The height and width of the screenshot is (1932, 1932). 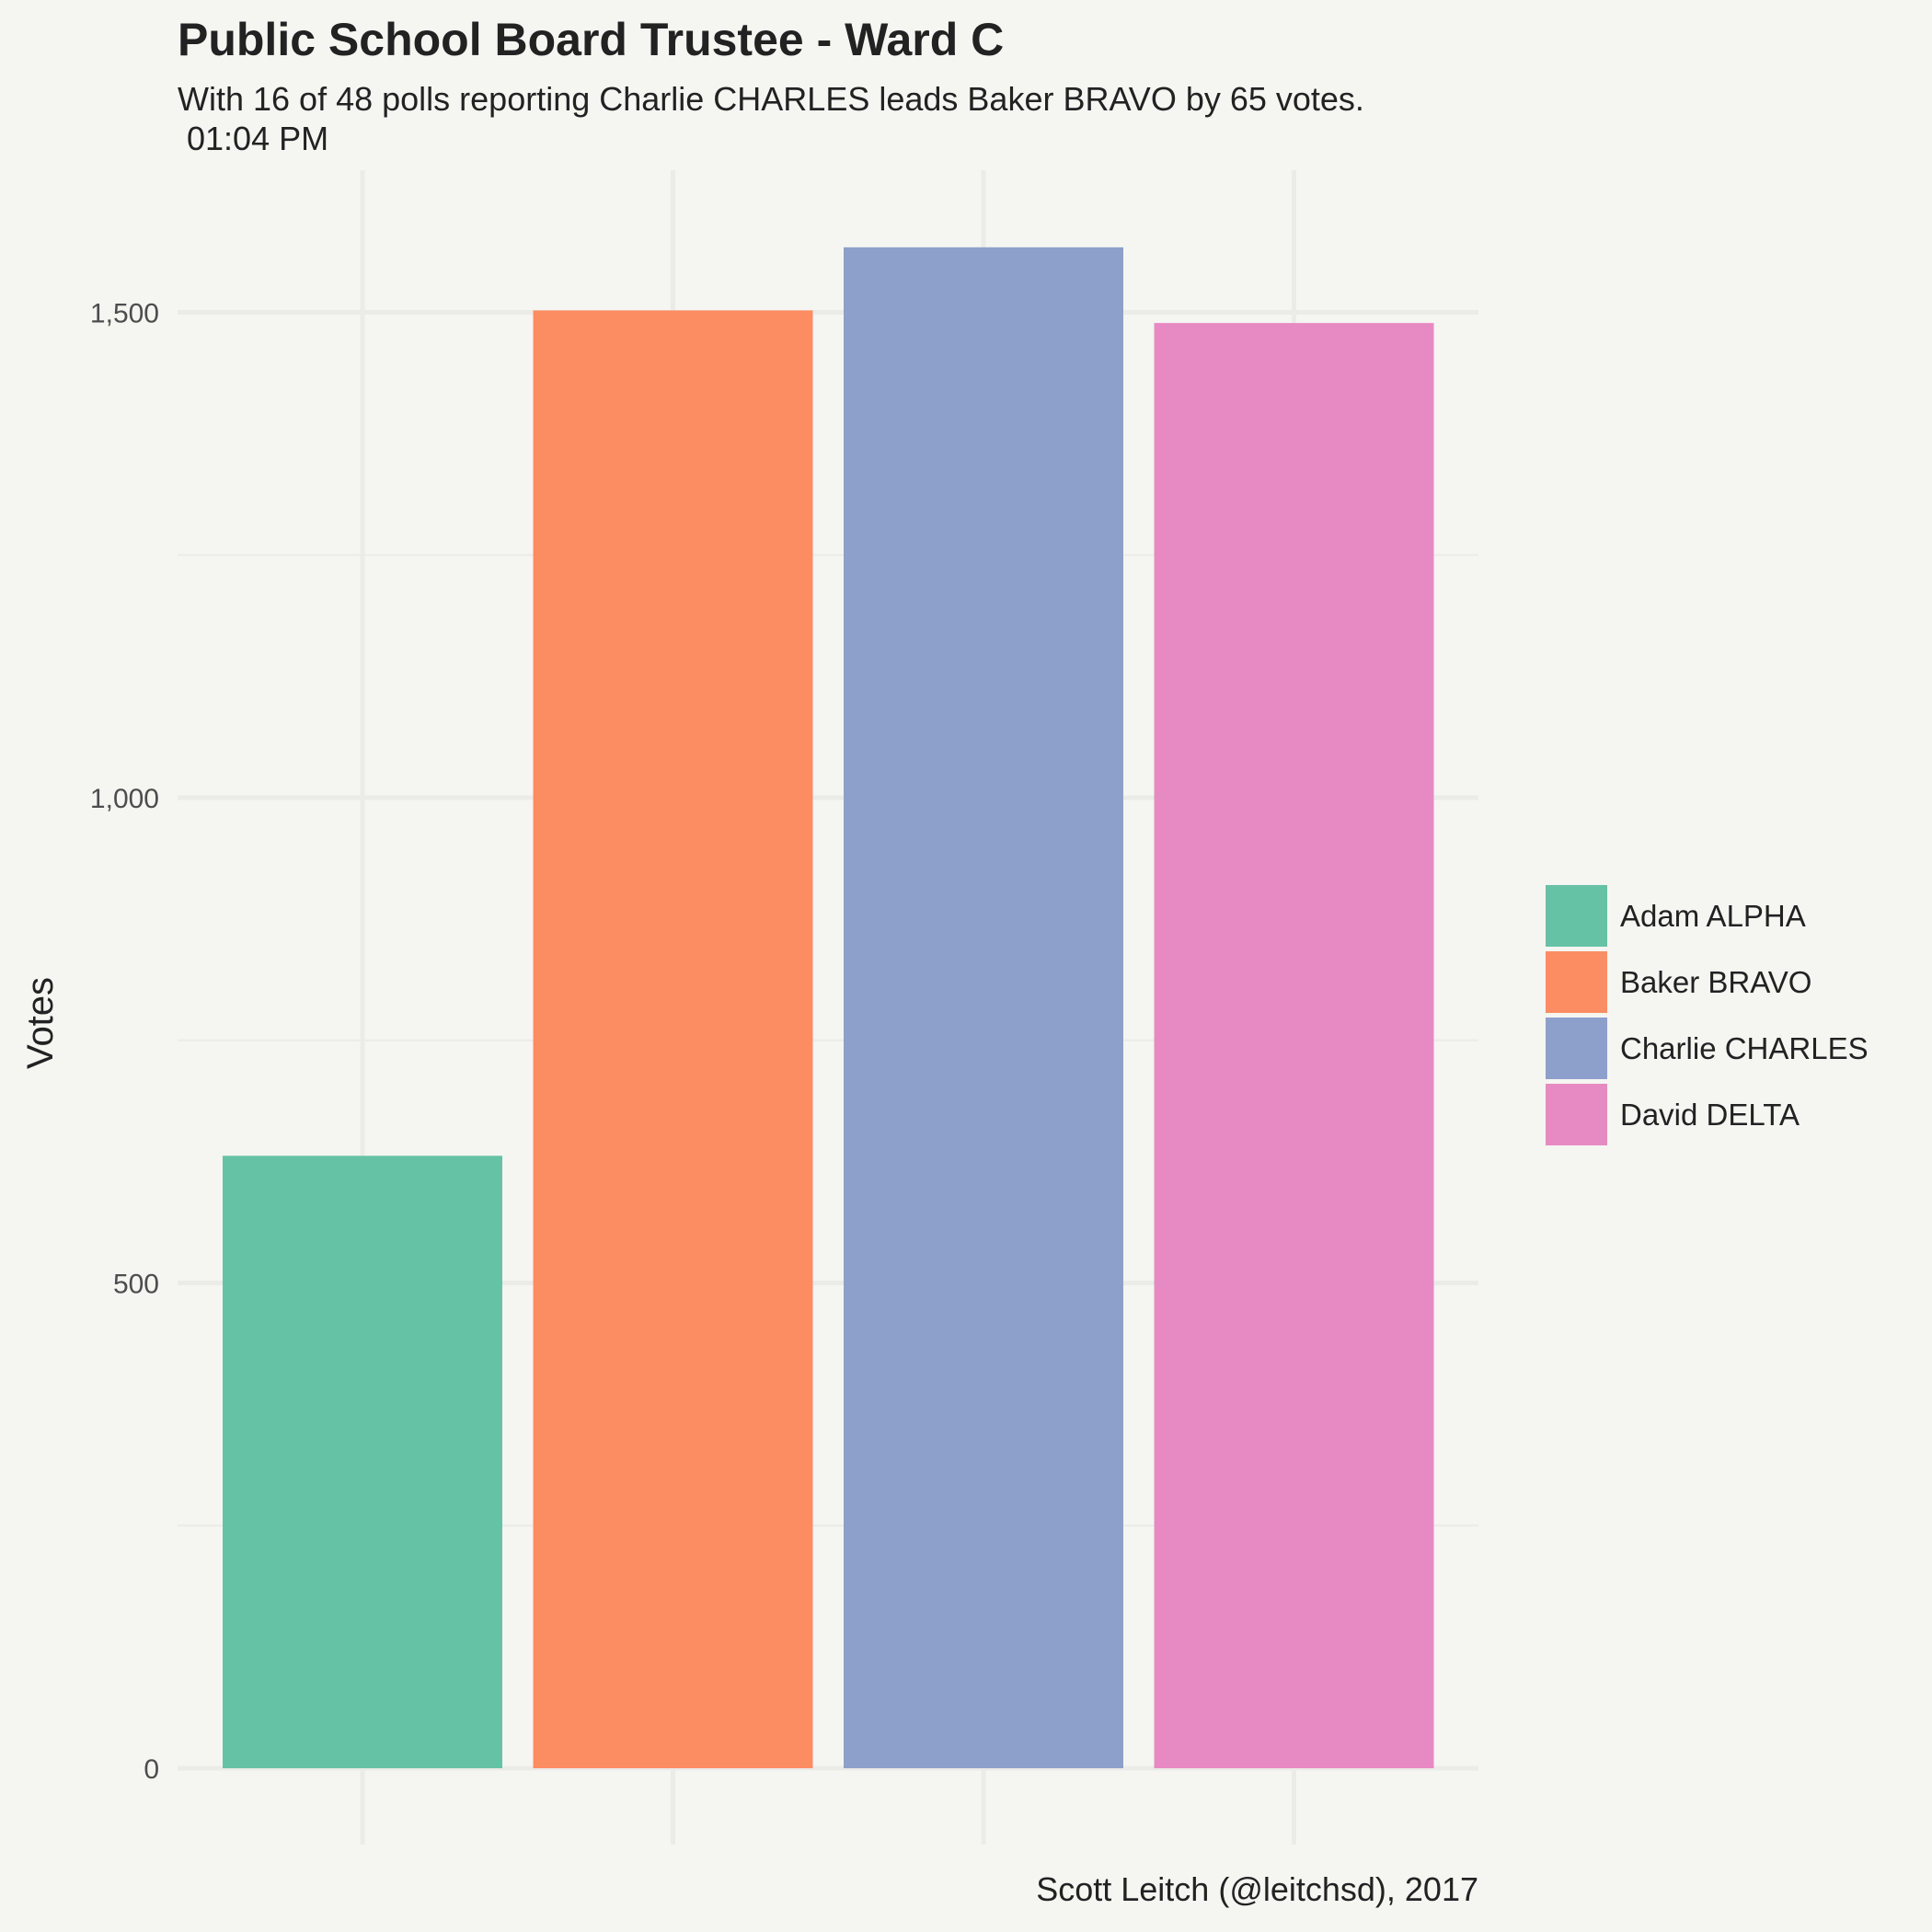 I want to click on legend-label: Charlie CHARLES, so click(x=1744, y=1048).